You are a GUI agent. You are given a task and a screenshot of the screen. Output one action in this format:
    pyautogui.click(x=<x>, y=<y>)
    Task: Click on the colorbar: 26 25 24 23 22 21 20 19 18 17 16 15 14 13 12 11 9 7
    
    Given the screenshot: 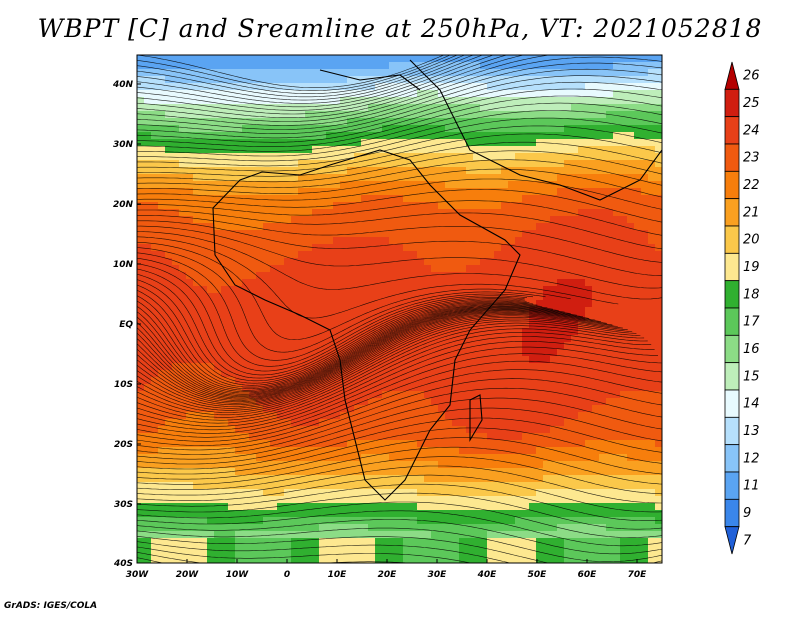 What is the action you would take?
    pyautogui.click(x=742, y=308)
    